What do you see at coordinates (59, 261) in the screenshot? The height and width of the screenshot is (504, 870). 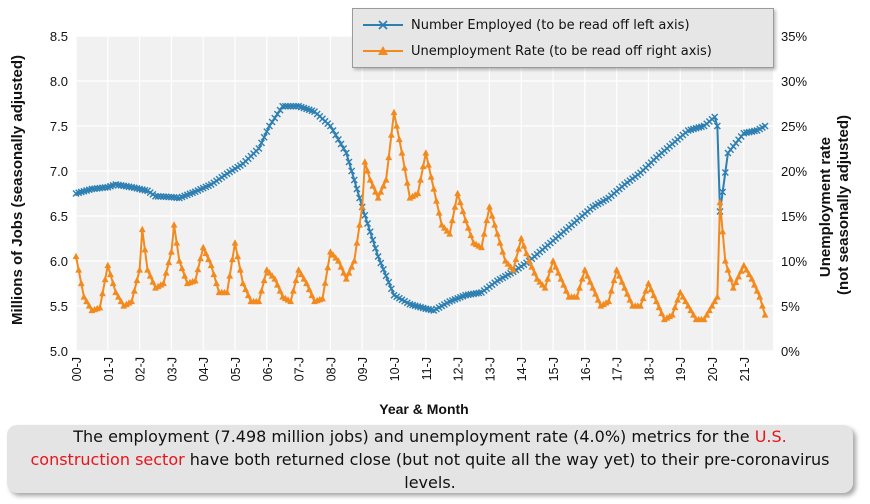 I see `left-tick-label: 6.0` at bounding box center [59, 261].